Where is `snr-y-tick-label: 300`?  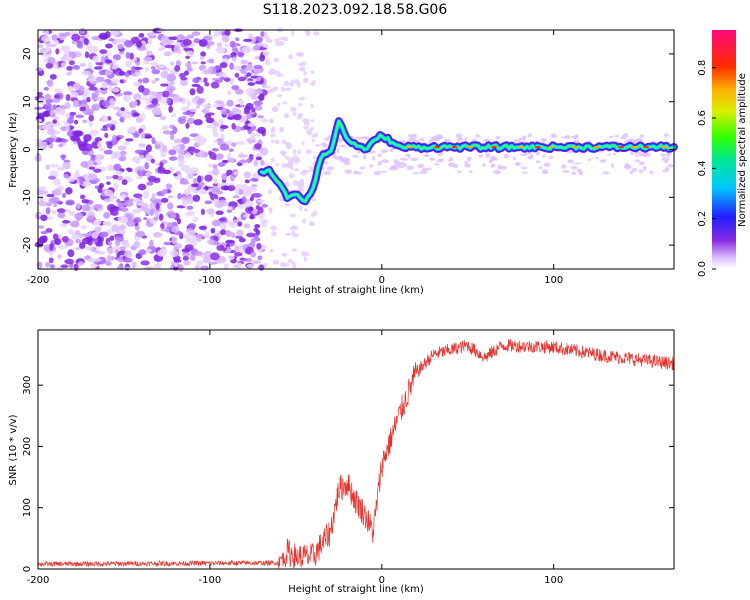
snr-y-tick-label: 300 is located at coordinates (27, 385).